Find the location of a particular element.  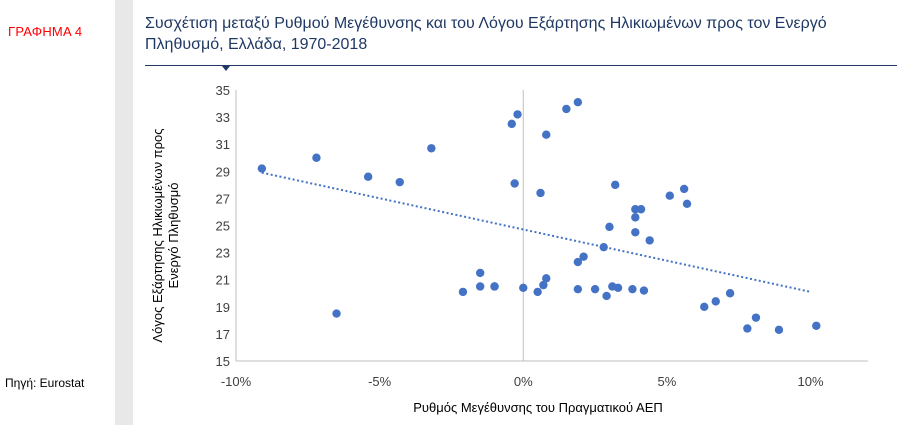

x-tick-label: -5% is located at coordinates (380, 381).